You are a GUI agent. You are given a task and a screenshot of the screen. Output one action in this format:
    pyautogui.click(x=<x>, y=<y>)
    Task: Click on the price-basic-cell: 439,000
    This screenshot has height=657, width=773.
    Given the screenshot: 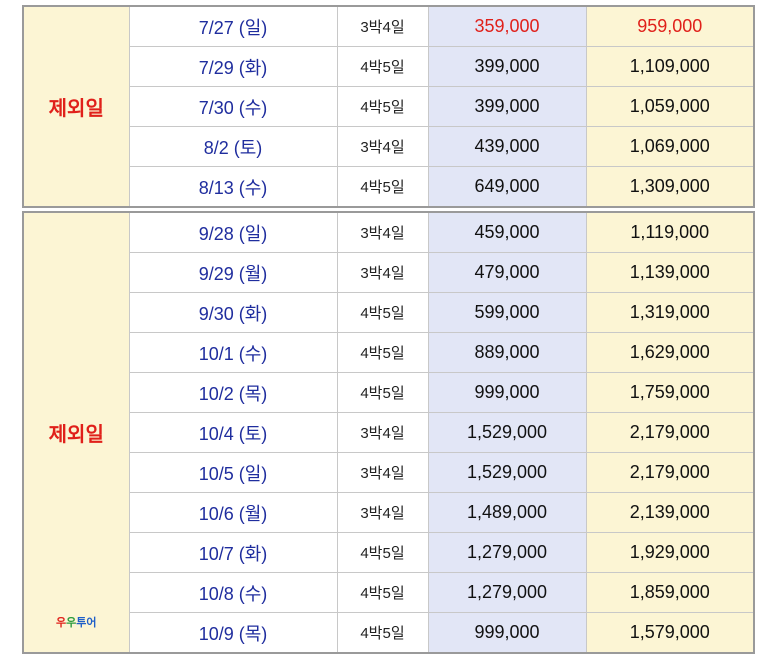 What is the action you would take?
    pyautogui.click(x=507, y=146)
    